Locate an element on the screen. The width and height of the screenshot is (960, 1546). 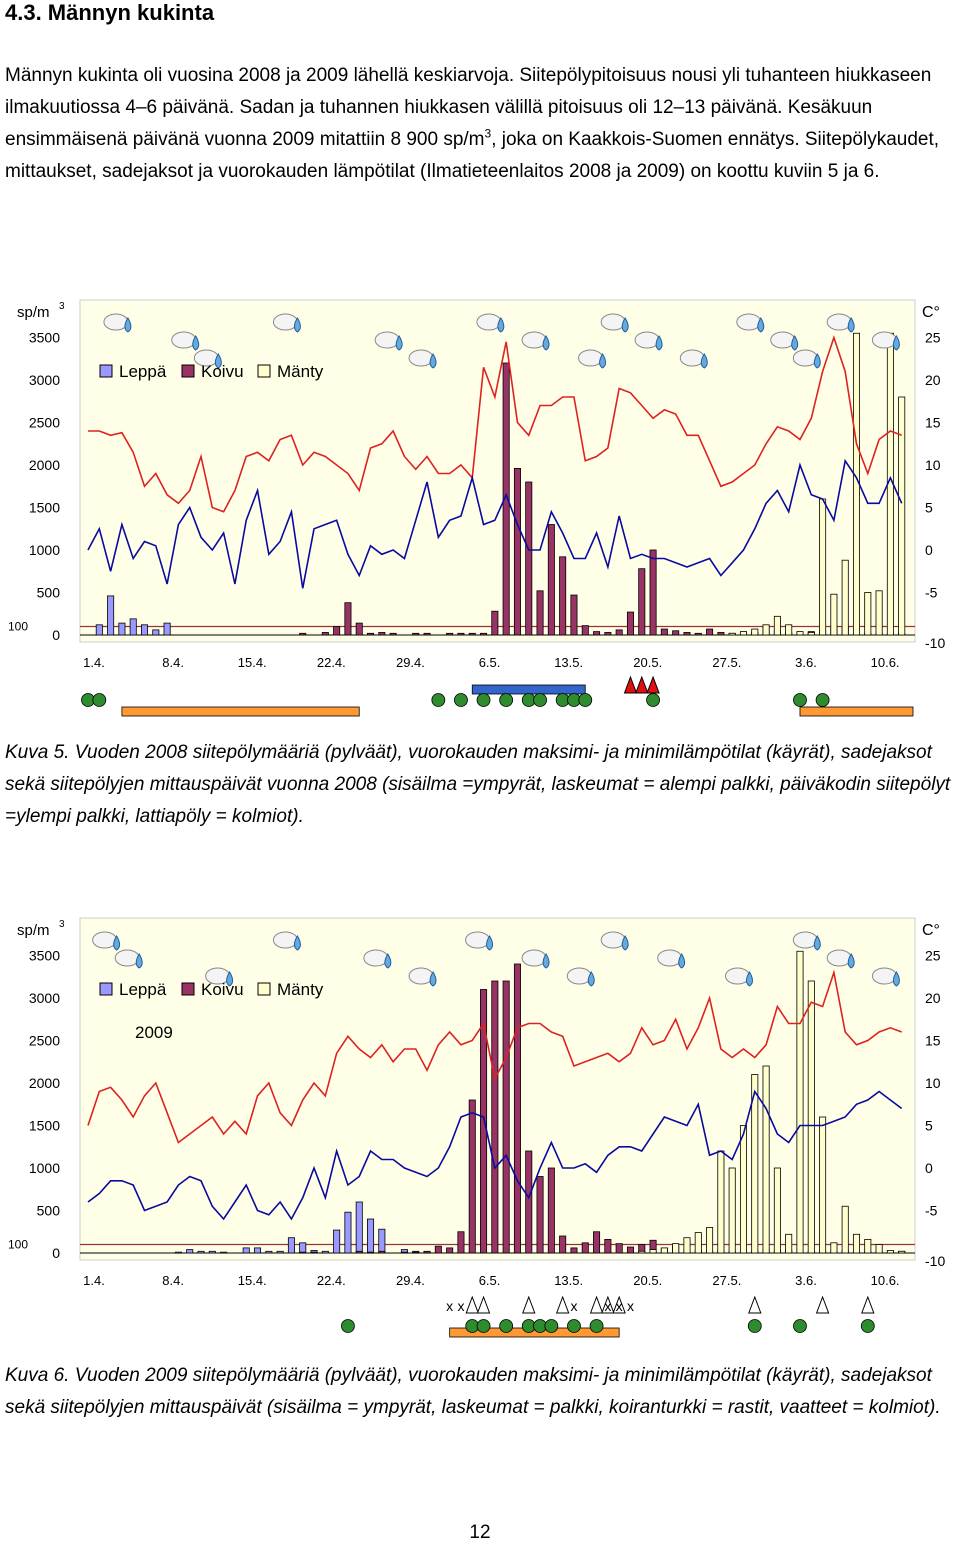
c2009-cross-marker: x is located at coordinates (619, 1306).